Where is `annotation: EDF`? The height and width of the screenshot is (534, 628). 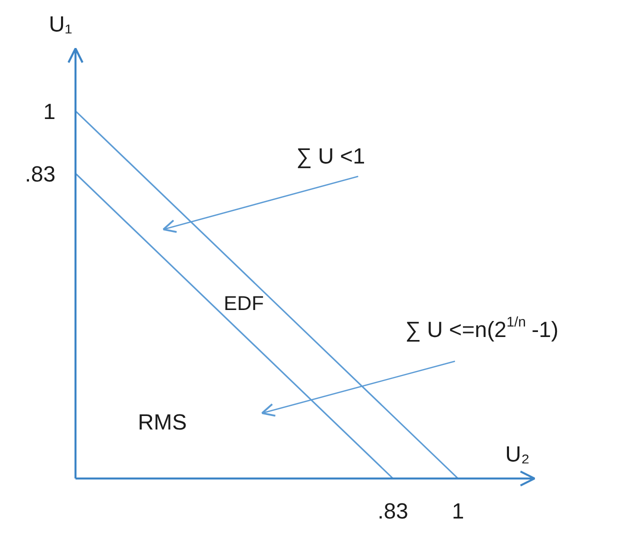 annotation: EDF is located at coordinates (244, 303).